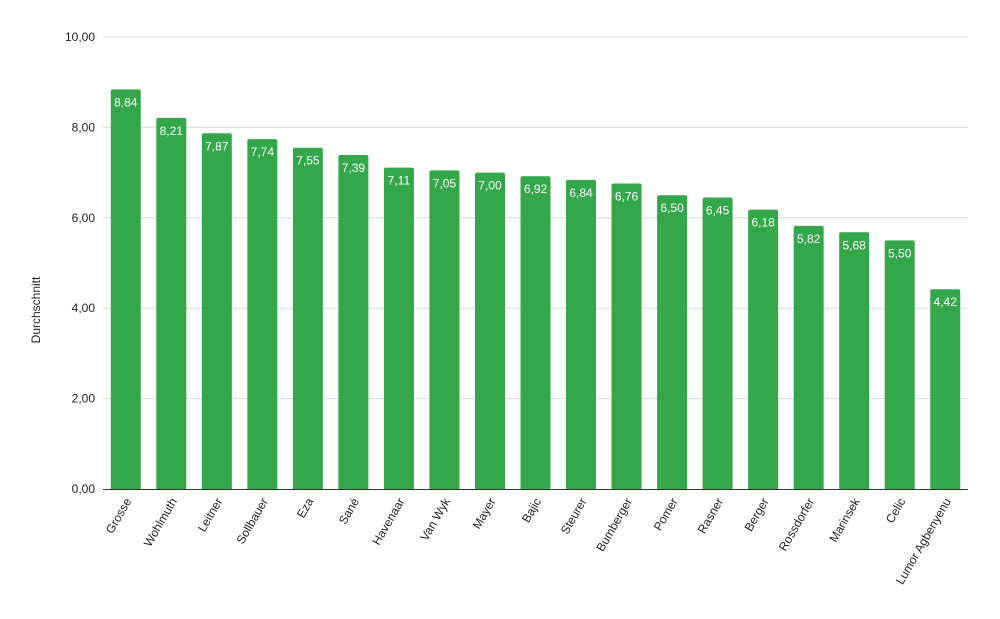 The image size is (1000, 619). I want to click on x-category-label: Berger, so click(757, 515).